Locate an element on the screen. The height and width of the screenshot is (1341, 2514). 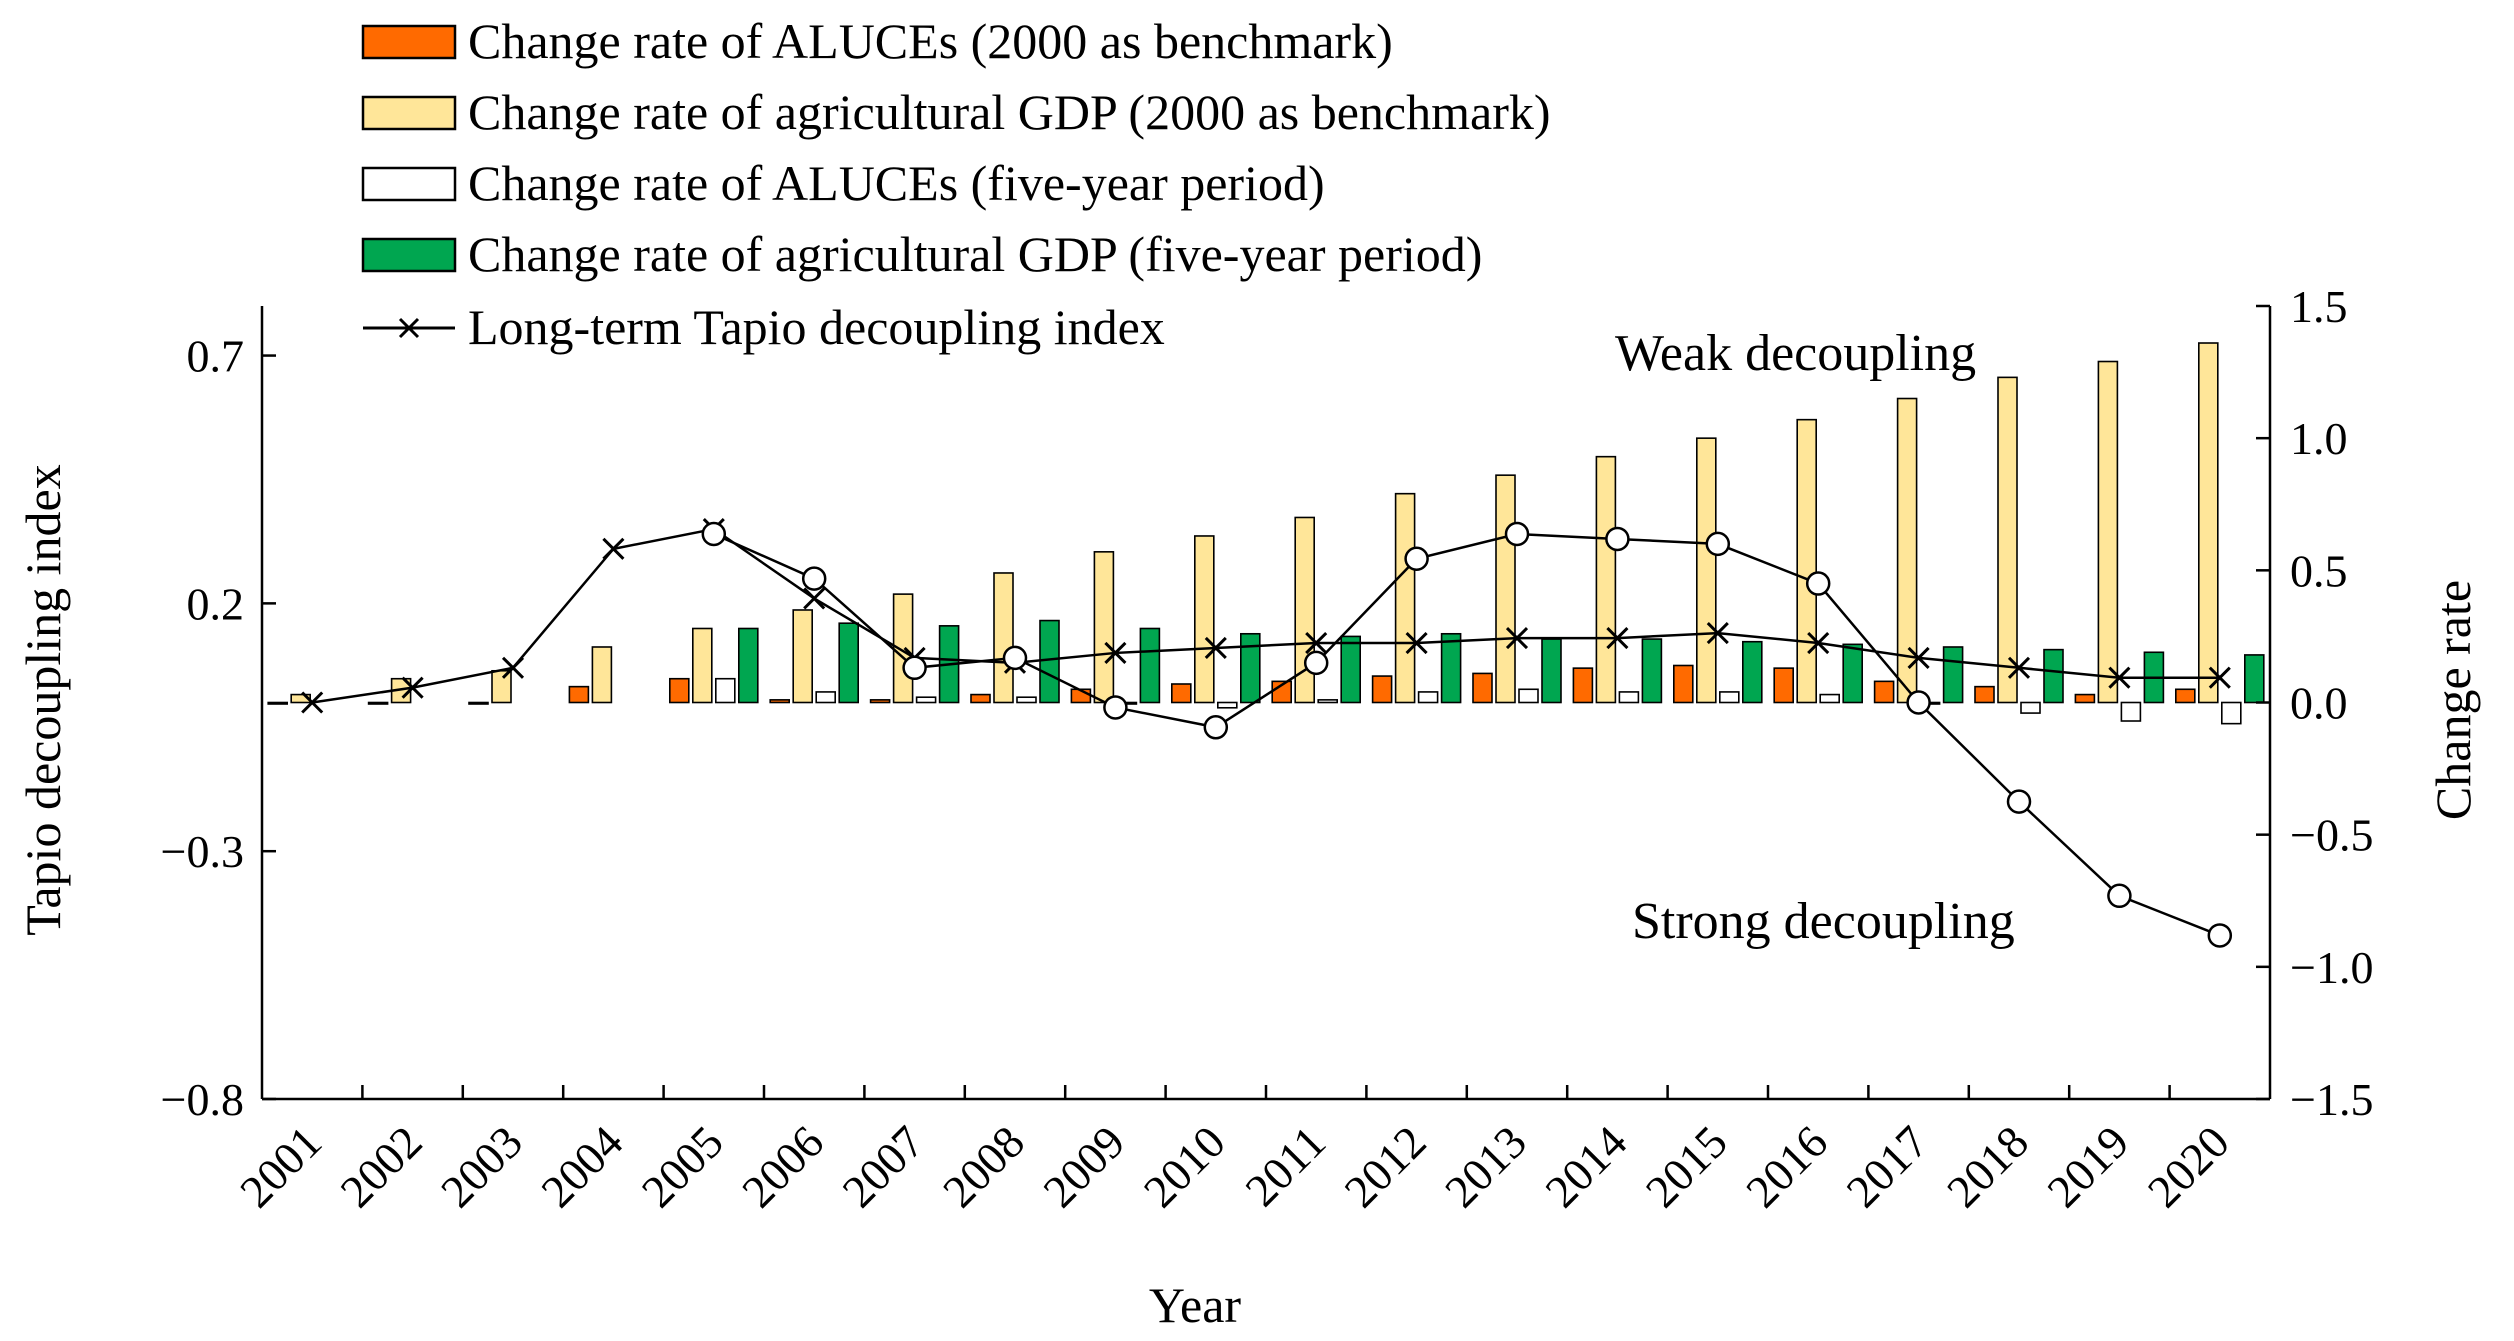
x-tick-label: 2017 is located at coordinates (1887, 1166).